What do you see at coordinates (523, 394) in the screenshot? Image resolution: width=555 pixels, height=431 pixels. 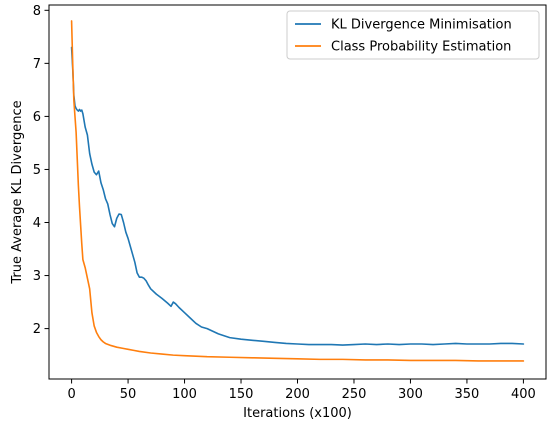 I see `x-tick-label: 400` at bounding box center [523, 394].